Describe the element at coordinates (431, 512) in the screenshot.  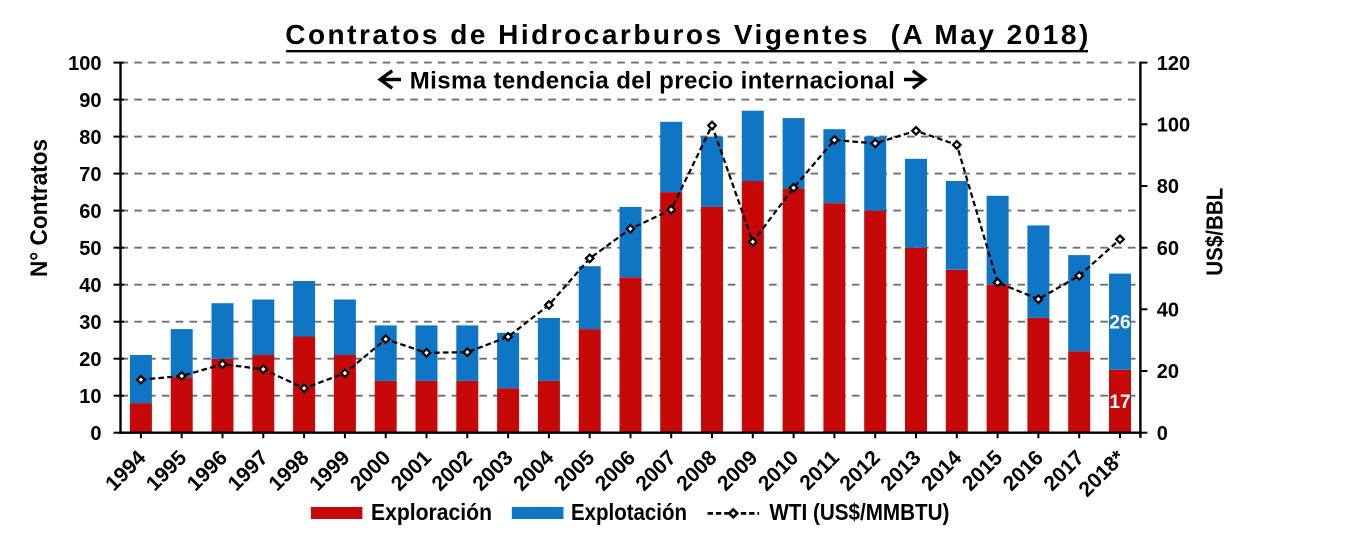
I see `svg-text: Exploración` at that location.